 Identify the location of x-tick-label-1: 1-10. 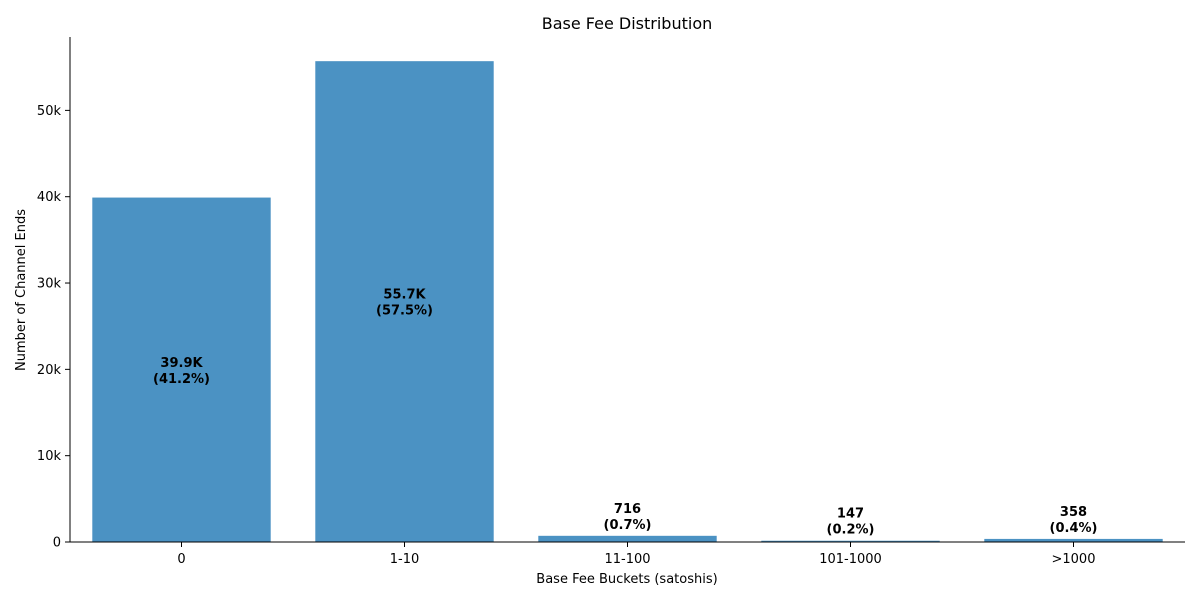
(405, 559).